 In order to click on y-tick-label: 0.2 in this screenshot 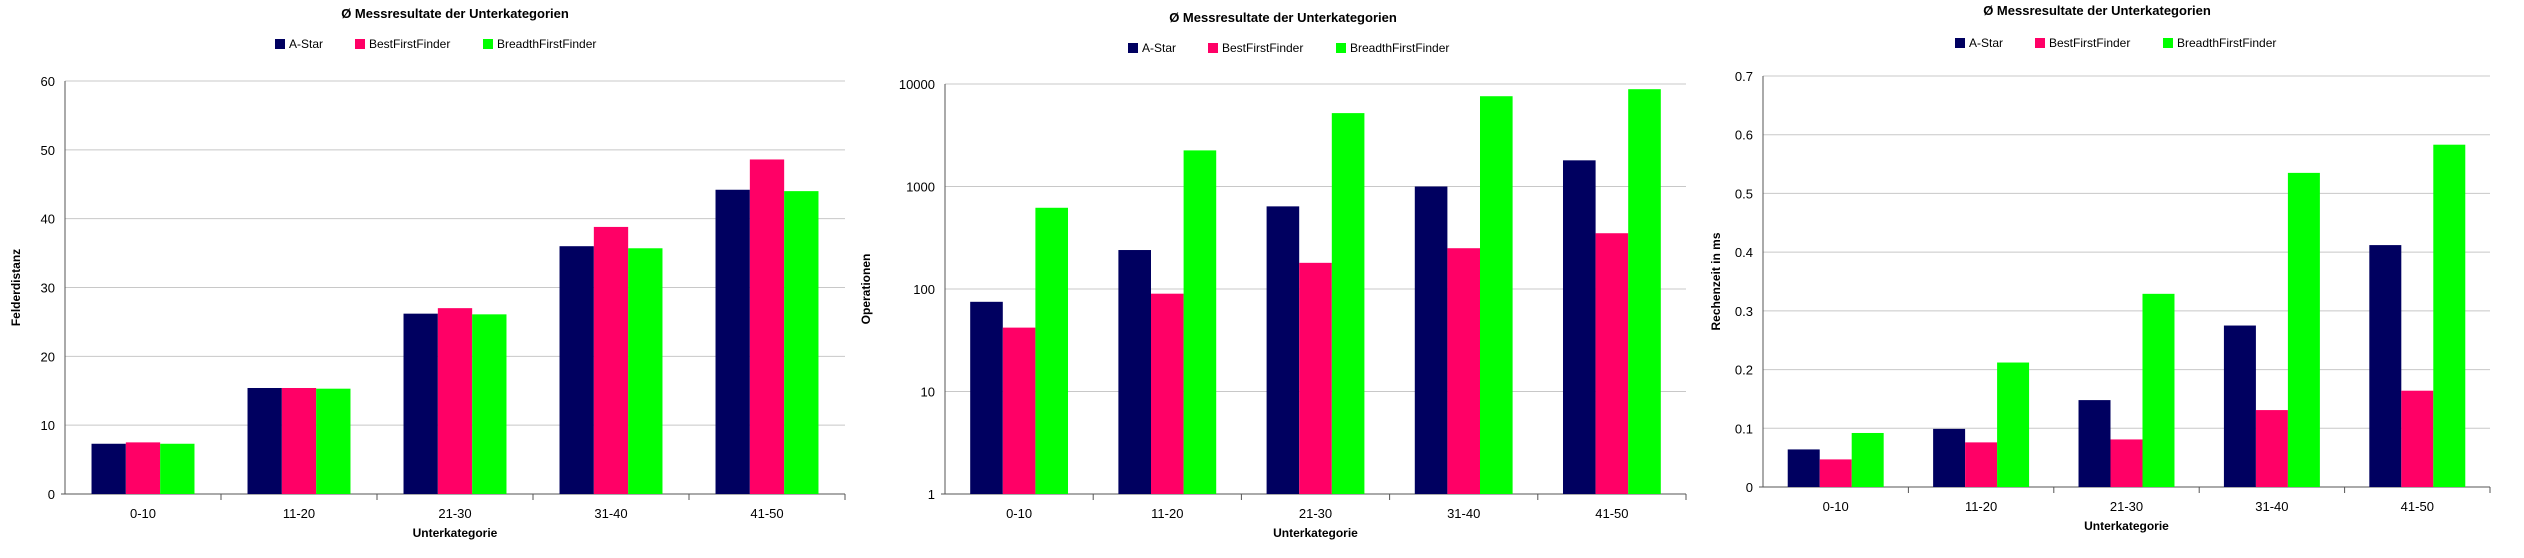, I will do `click(1744, 370)`.